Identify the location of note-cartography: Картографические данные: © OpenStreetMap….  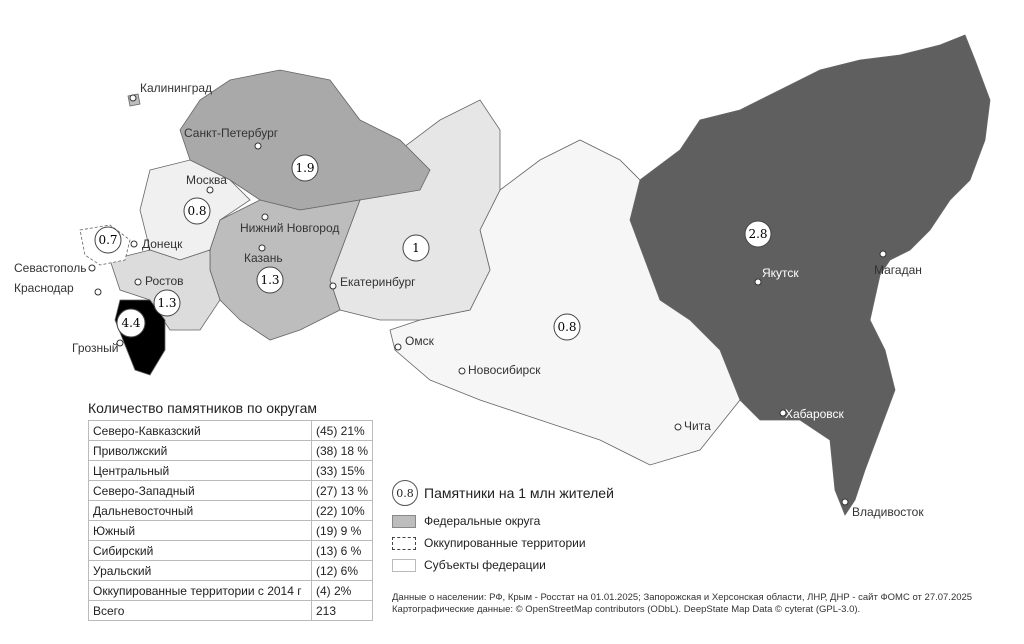
(626, 609).